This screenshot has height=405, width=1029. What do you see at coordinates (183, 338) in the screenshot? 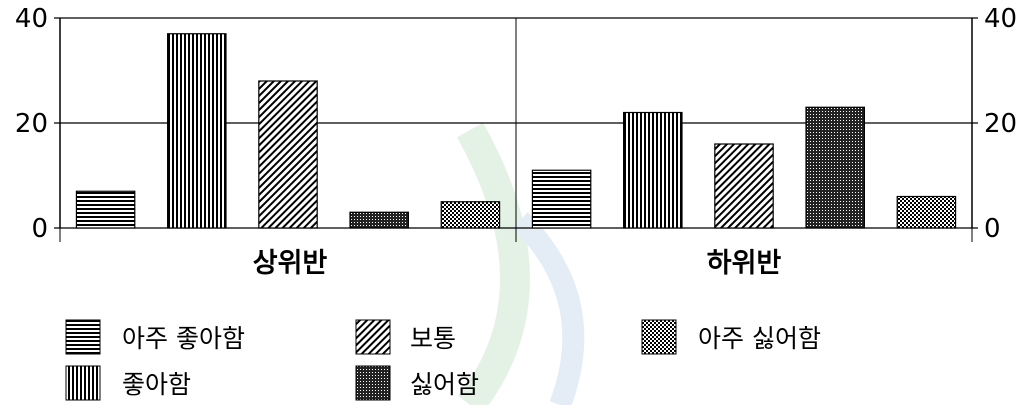
I see `legend-label-very-like: 아주 좋아함` at bounding box center [183, 338].